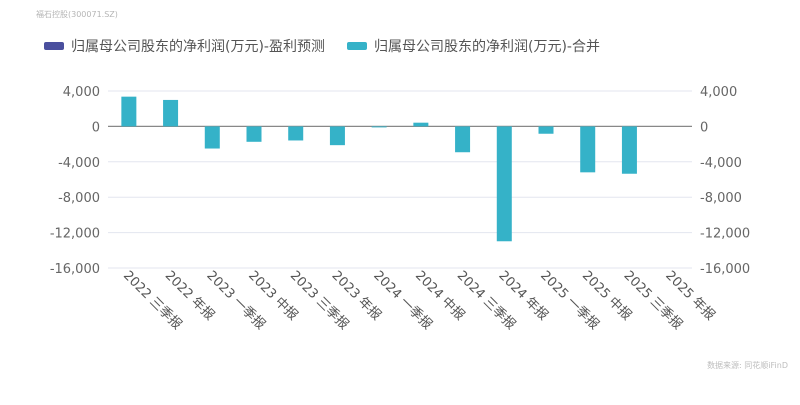 The width and height of the screenshot is (800, 405). I want to click on y-tick-left: -16,000, so click(75, 269).